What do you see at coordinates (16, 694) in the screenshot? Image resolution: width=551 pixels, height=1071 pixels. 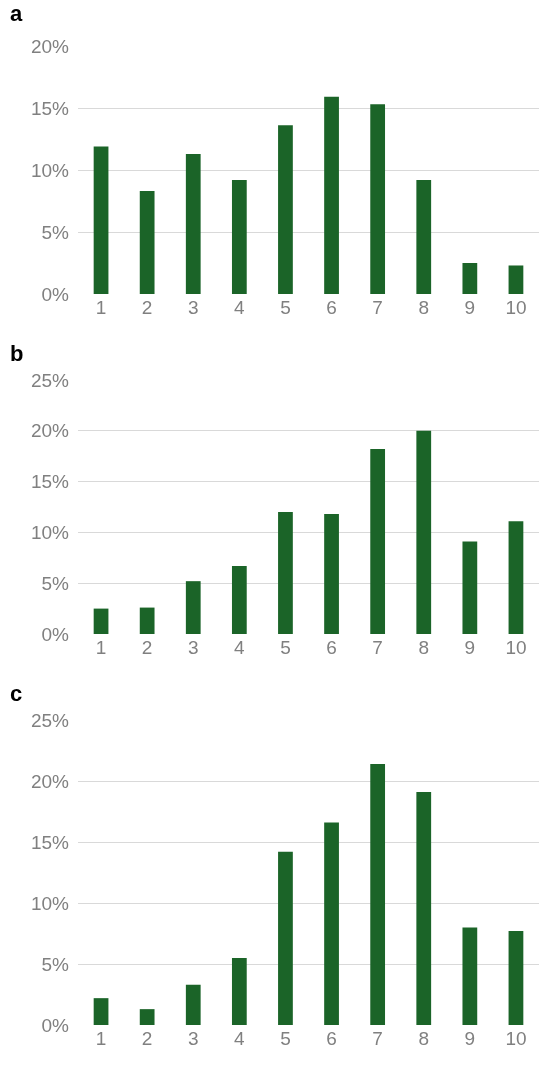 I see `chart-title: c` at bounding box center [16, 694].